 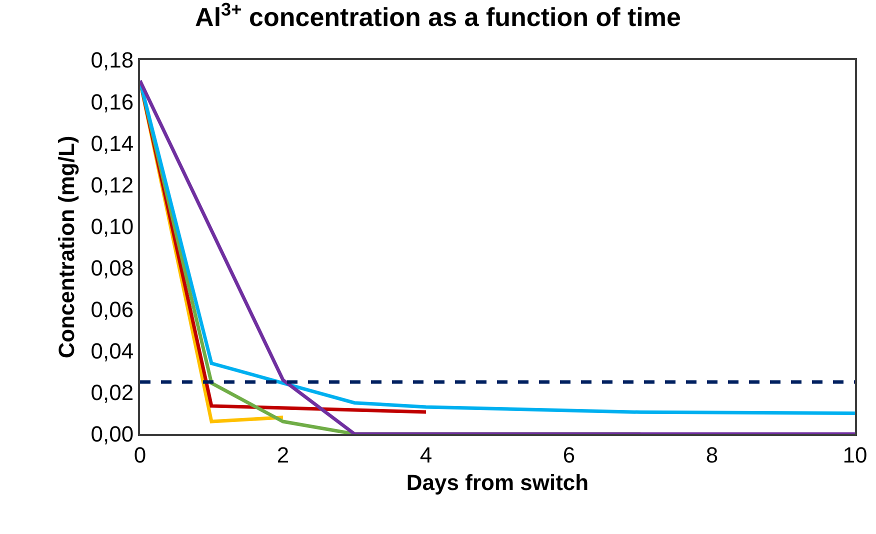 What do you see at coordinates (112, 143) in the screenshot?
I see `y-tick-label: 0,14` at bounding box center [112, 143].